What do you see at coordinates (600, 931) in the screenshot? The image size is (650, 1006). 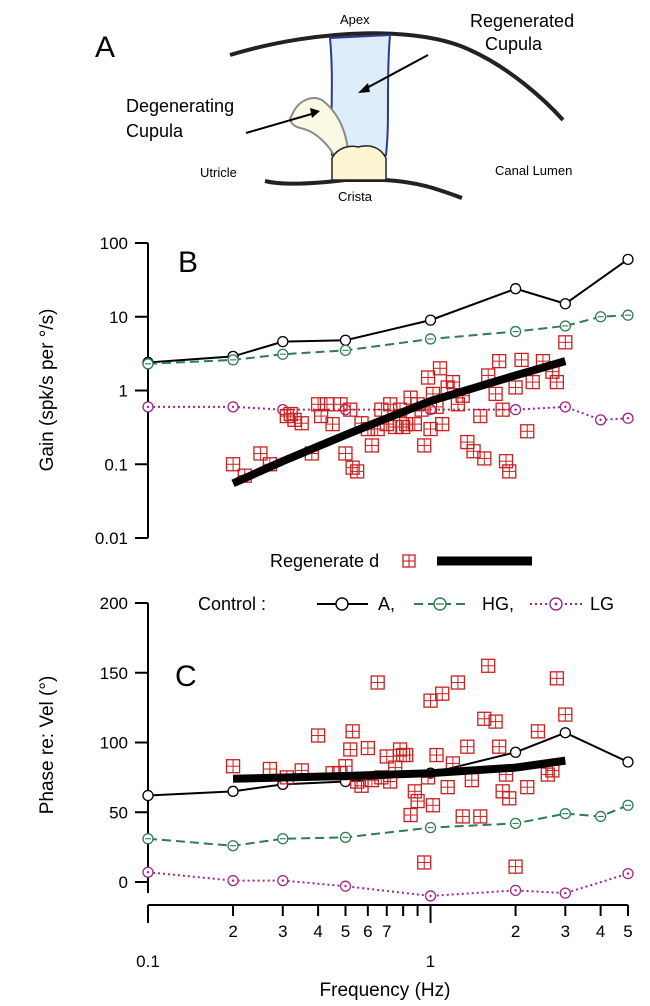 I see `x-tick-label: 4` at bounding box center [600, 931].